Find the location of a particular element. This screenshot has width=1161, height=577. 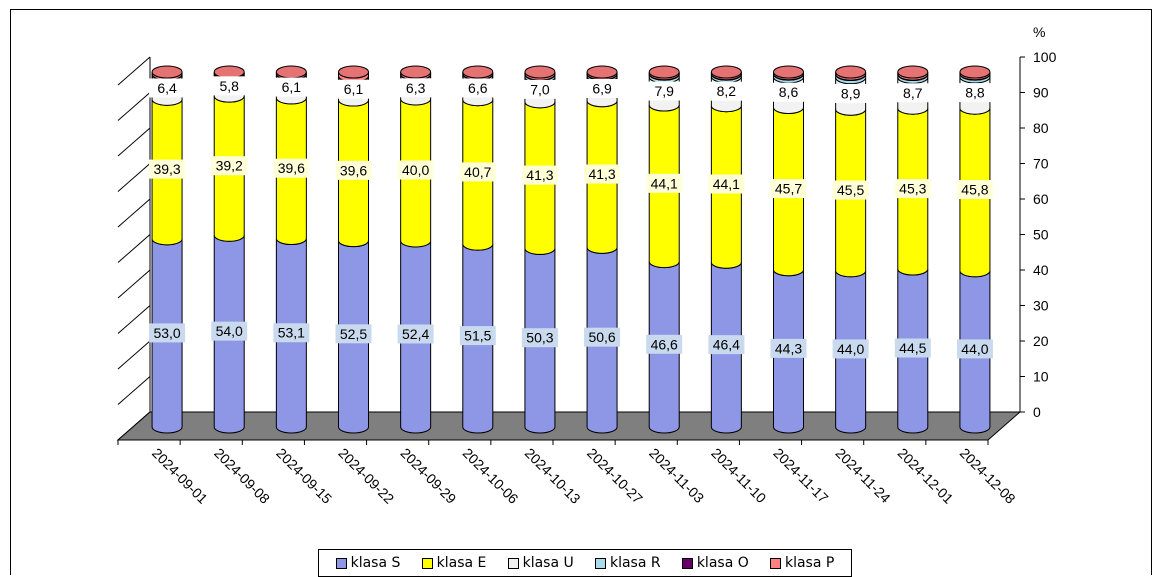

data-label: 6,6 is located at coordinates (478, 88).